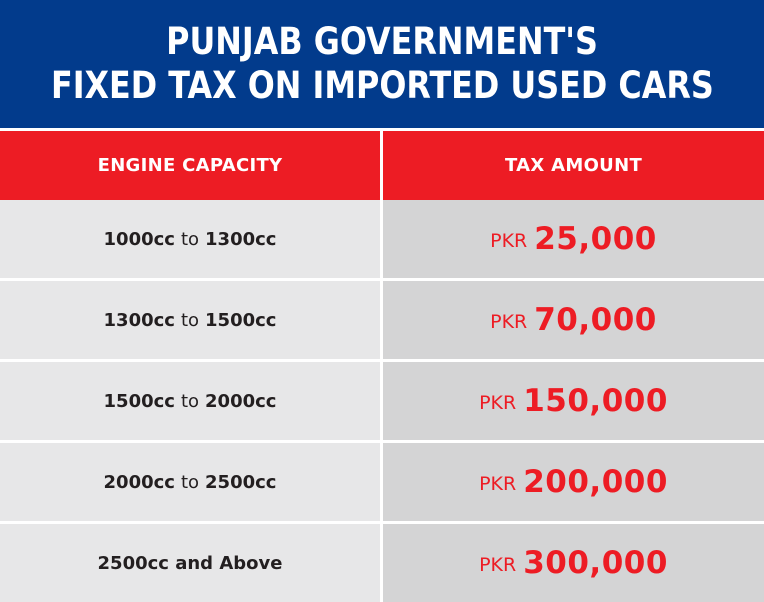  Describe the element at coordinates (382, 85) in the screenshot. I see `title-line-2: FIXED TAX ON IMPORTED USED CARS` at that location.